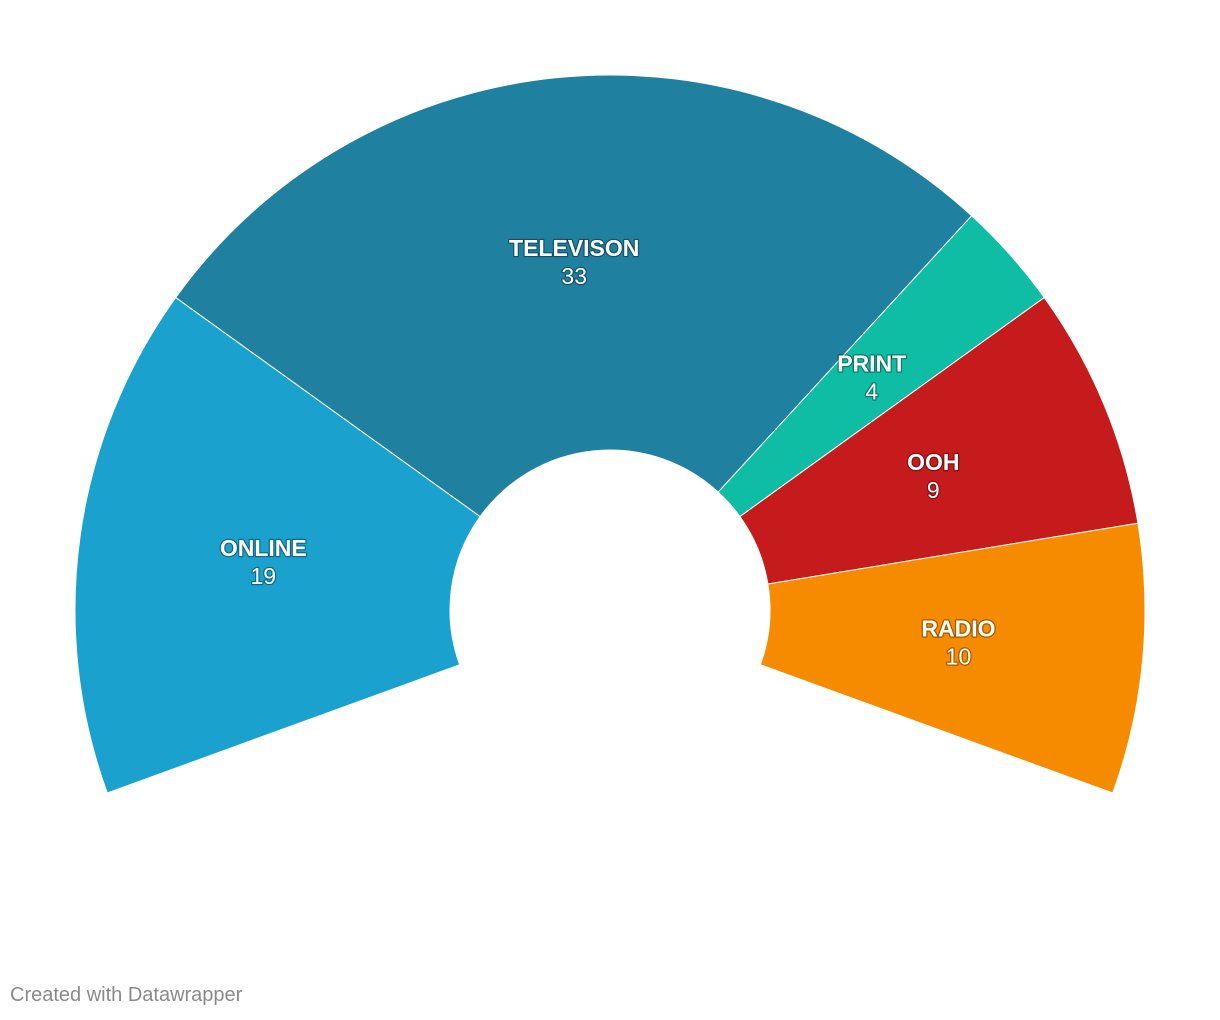  What do you see at coordinates (959, 657) in the screenshot?
I see `slice-value-radio: 10` at bounding box center [959, 657].